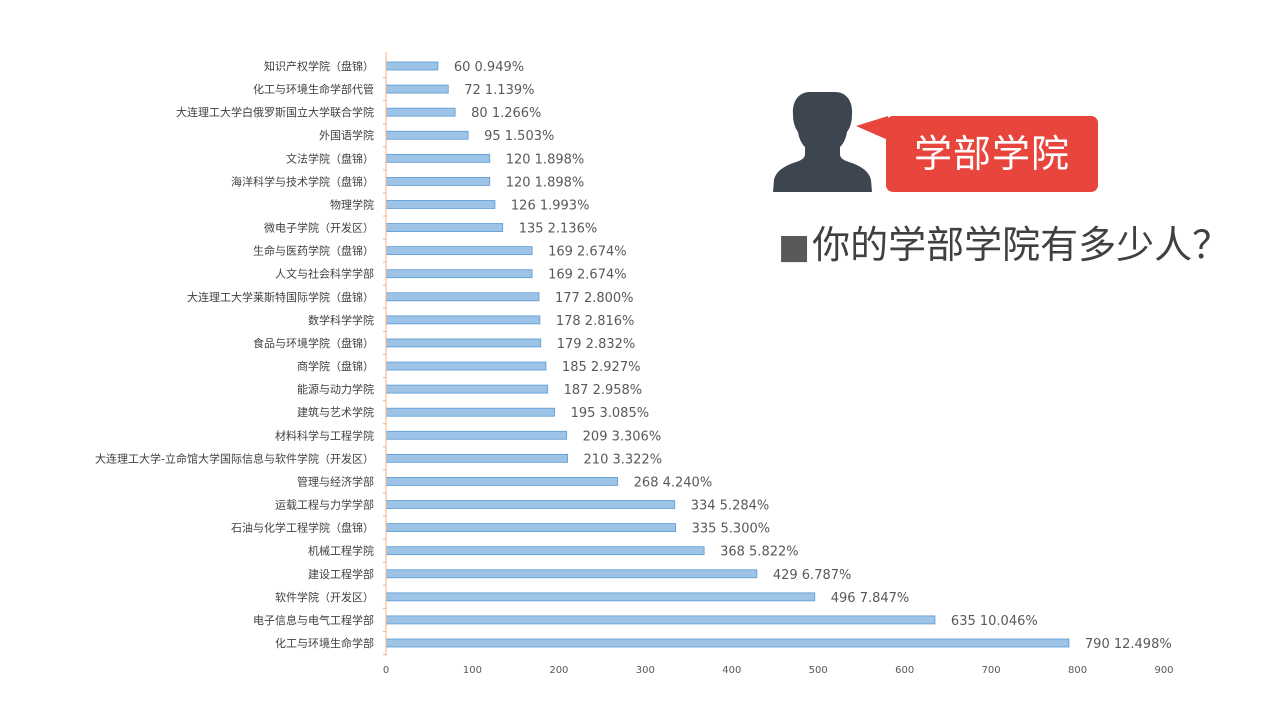 This screenshot has height=720, width=1280. What do you see at coordinates (730, 506) in the screenshot?
I see `data-label: 334 5.284%` at bounding box center [730, 506].